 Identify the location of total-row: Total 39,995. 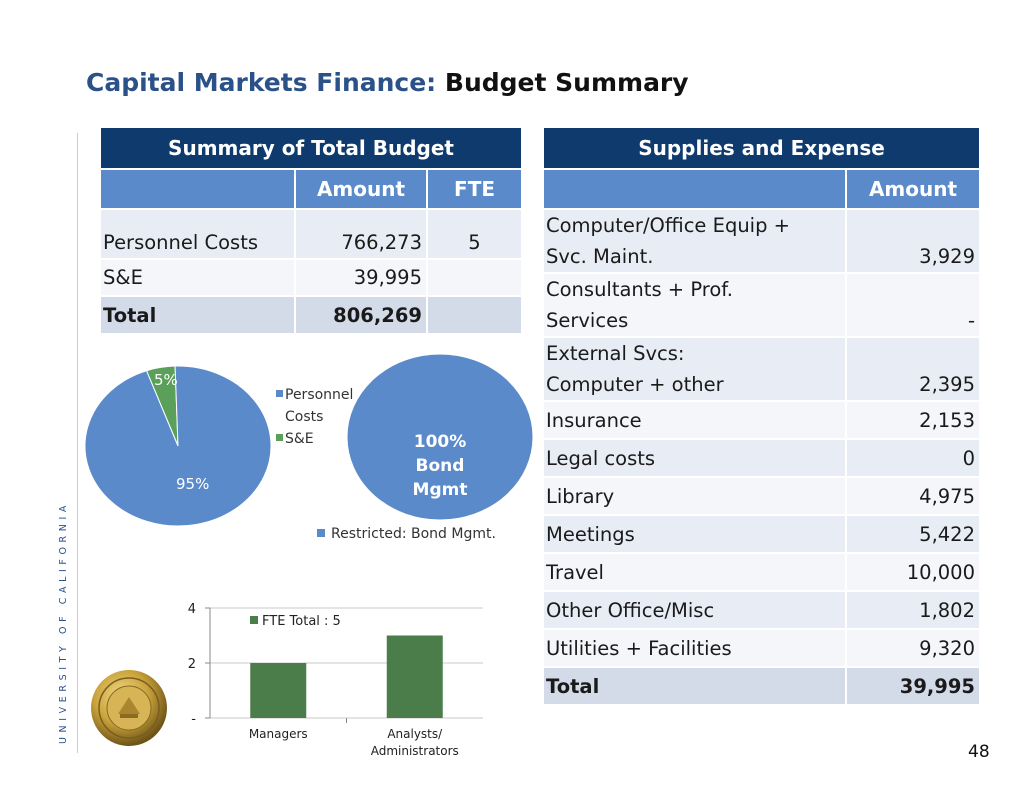
(761, 686).